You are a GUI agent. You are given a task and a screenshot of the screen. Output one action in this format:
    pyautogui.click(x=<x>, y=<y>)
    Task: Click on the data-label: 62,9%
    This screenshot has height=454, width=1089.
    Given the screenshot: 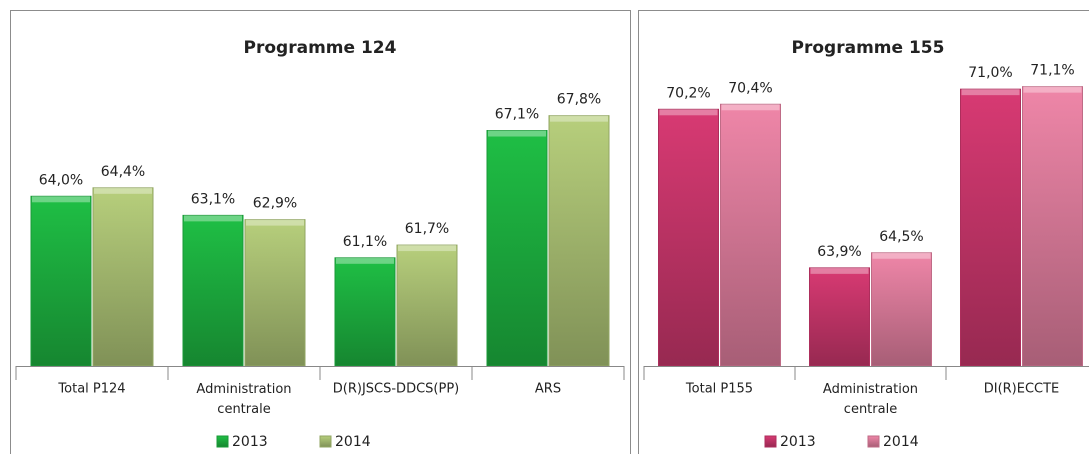 What is the action you would take?
    pyautogui.click(x=275, y=204)
    